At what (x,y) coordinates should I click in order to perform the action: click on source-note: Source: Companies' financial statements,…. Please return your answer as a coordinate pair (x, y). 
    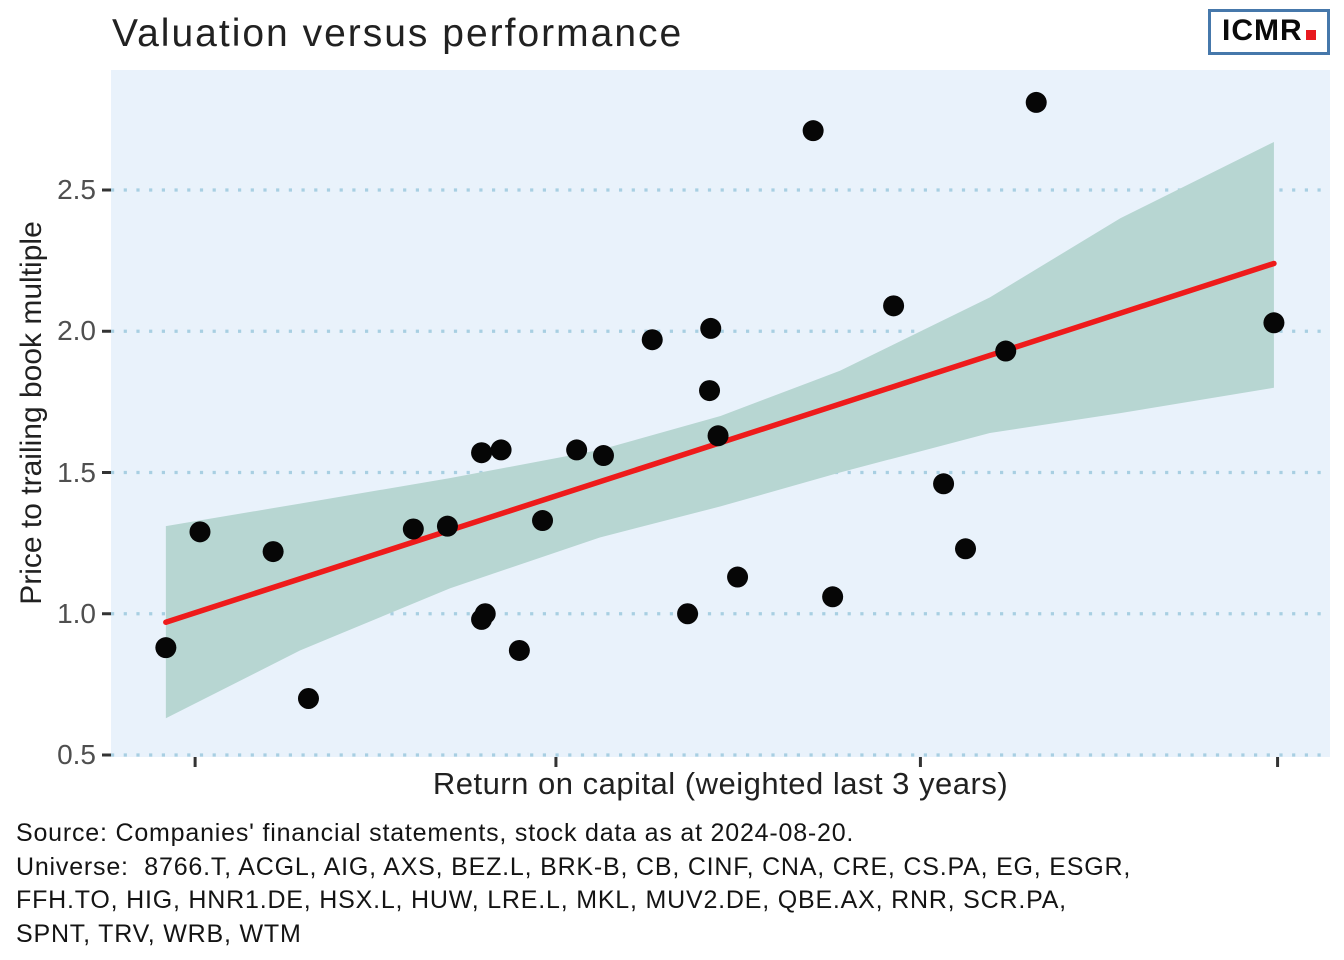
    Looking at the image, I should click on (573, 884).